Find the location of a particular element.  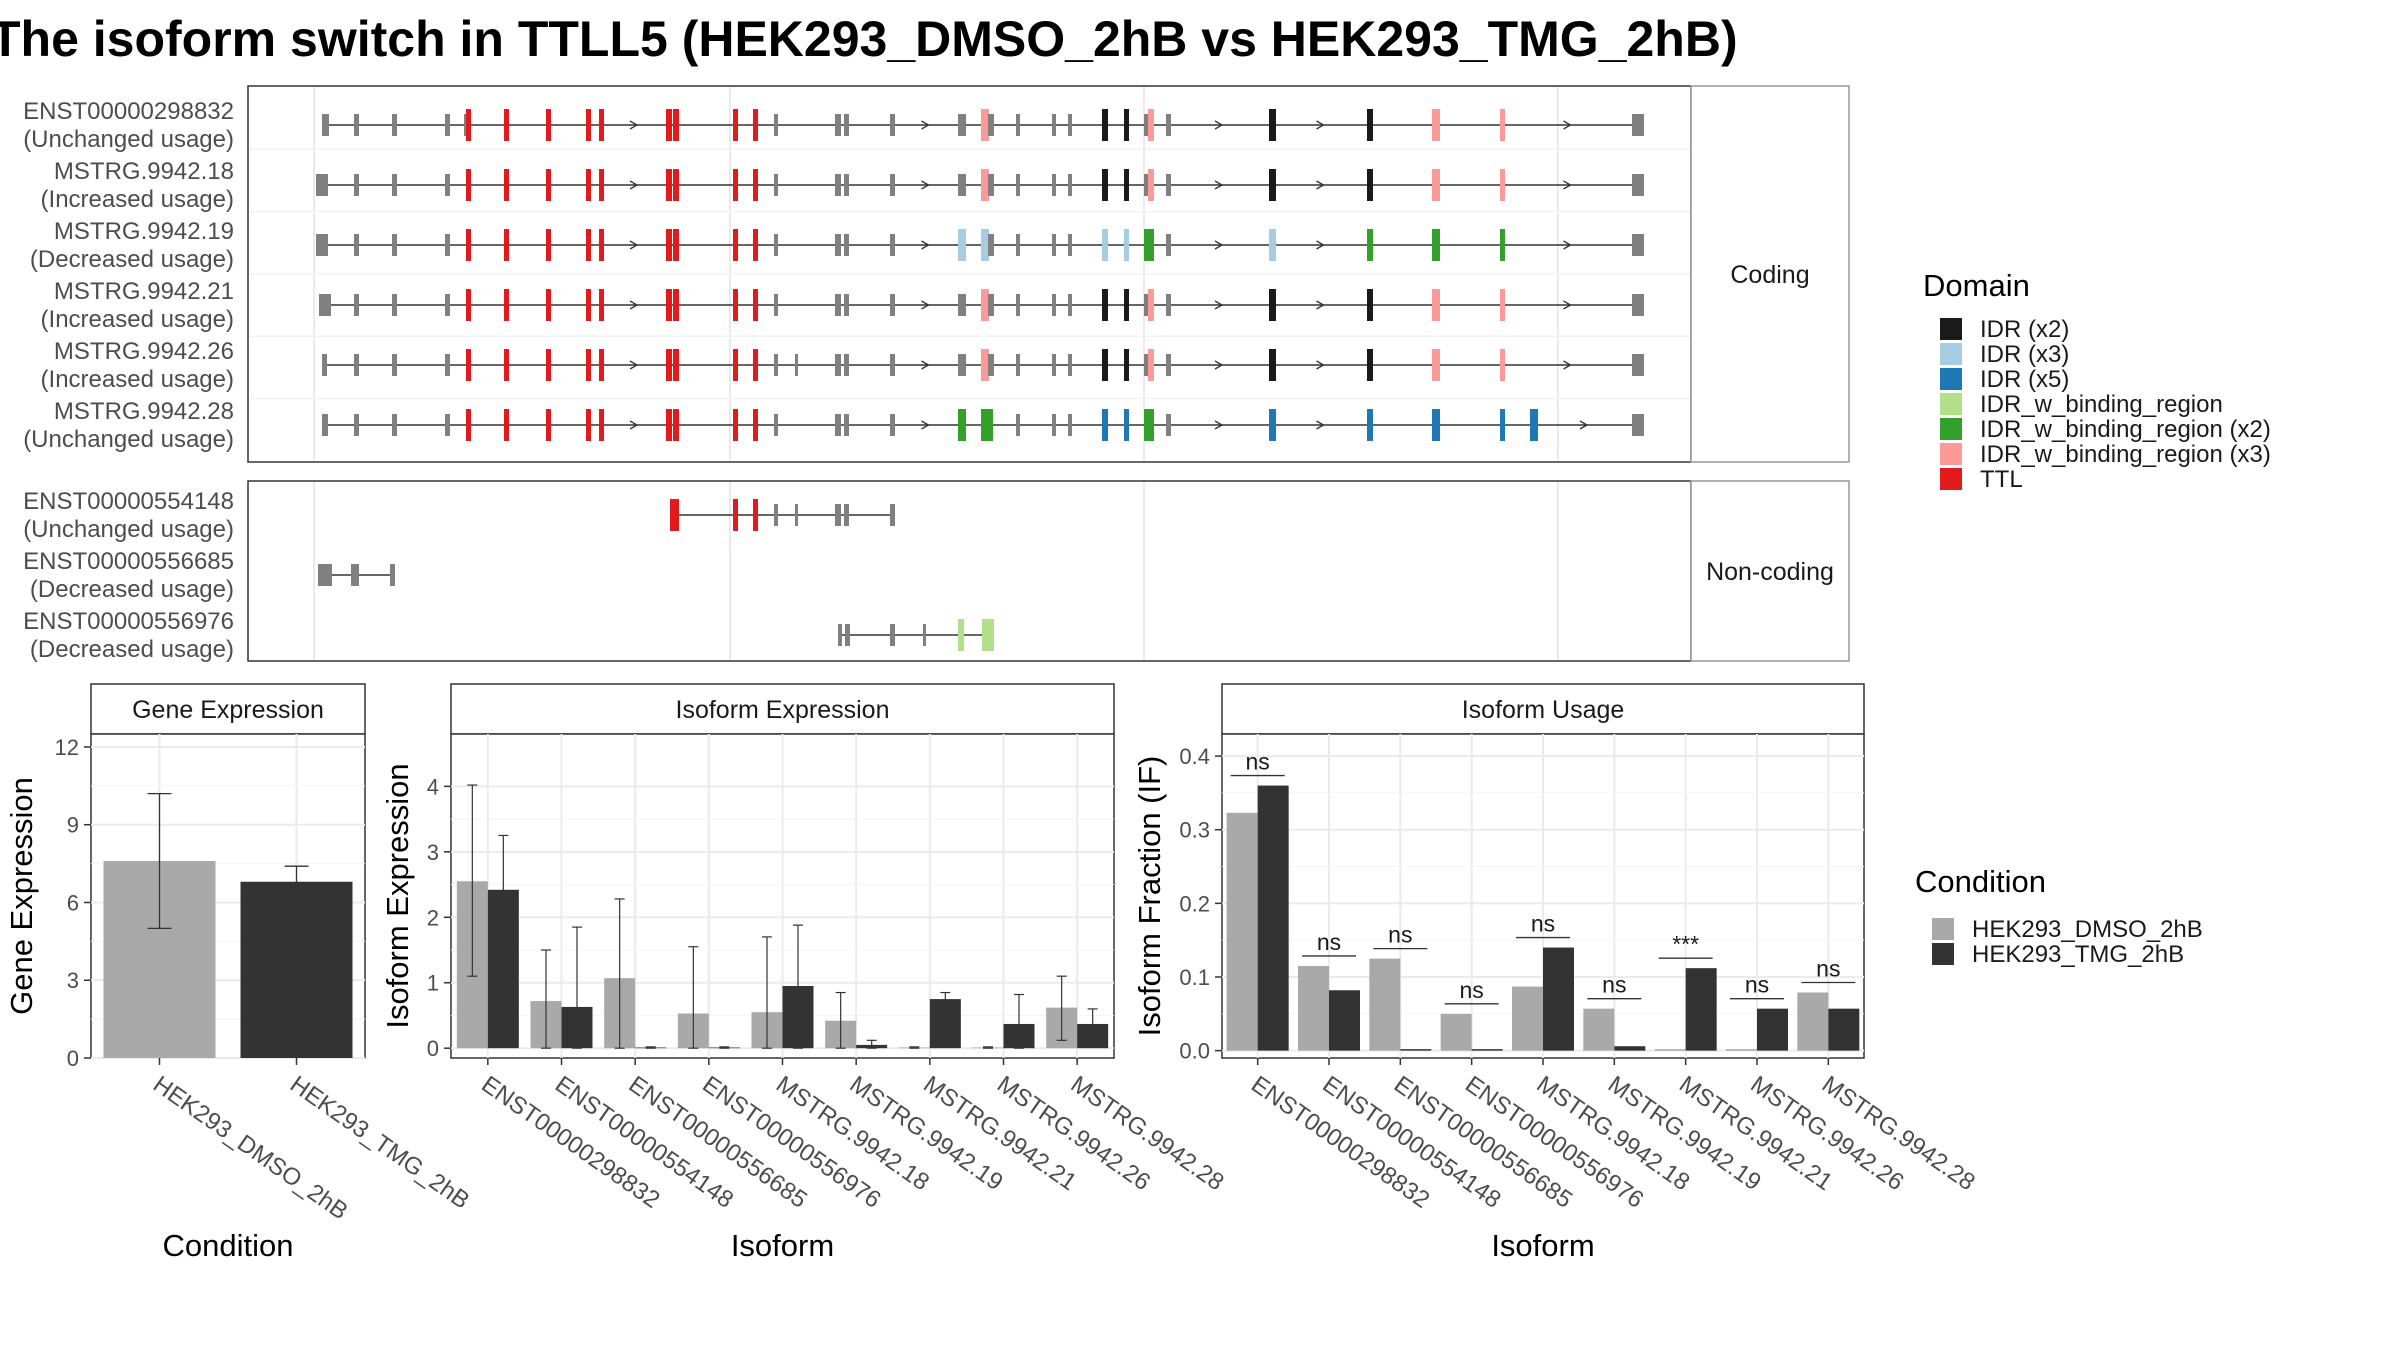

transcript-usage: (Increased usage) is located at coordinates (137, 379).